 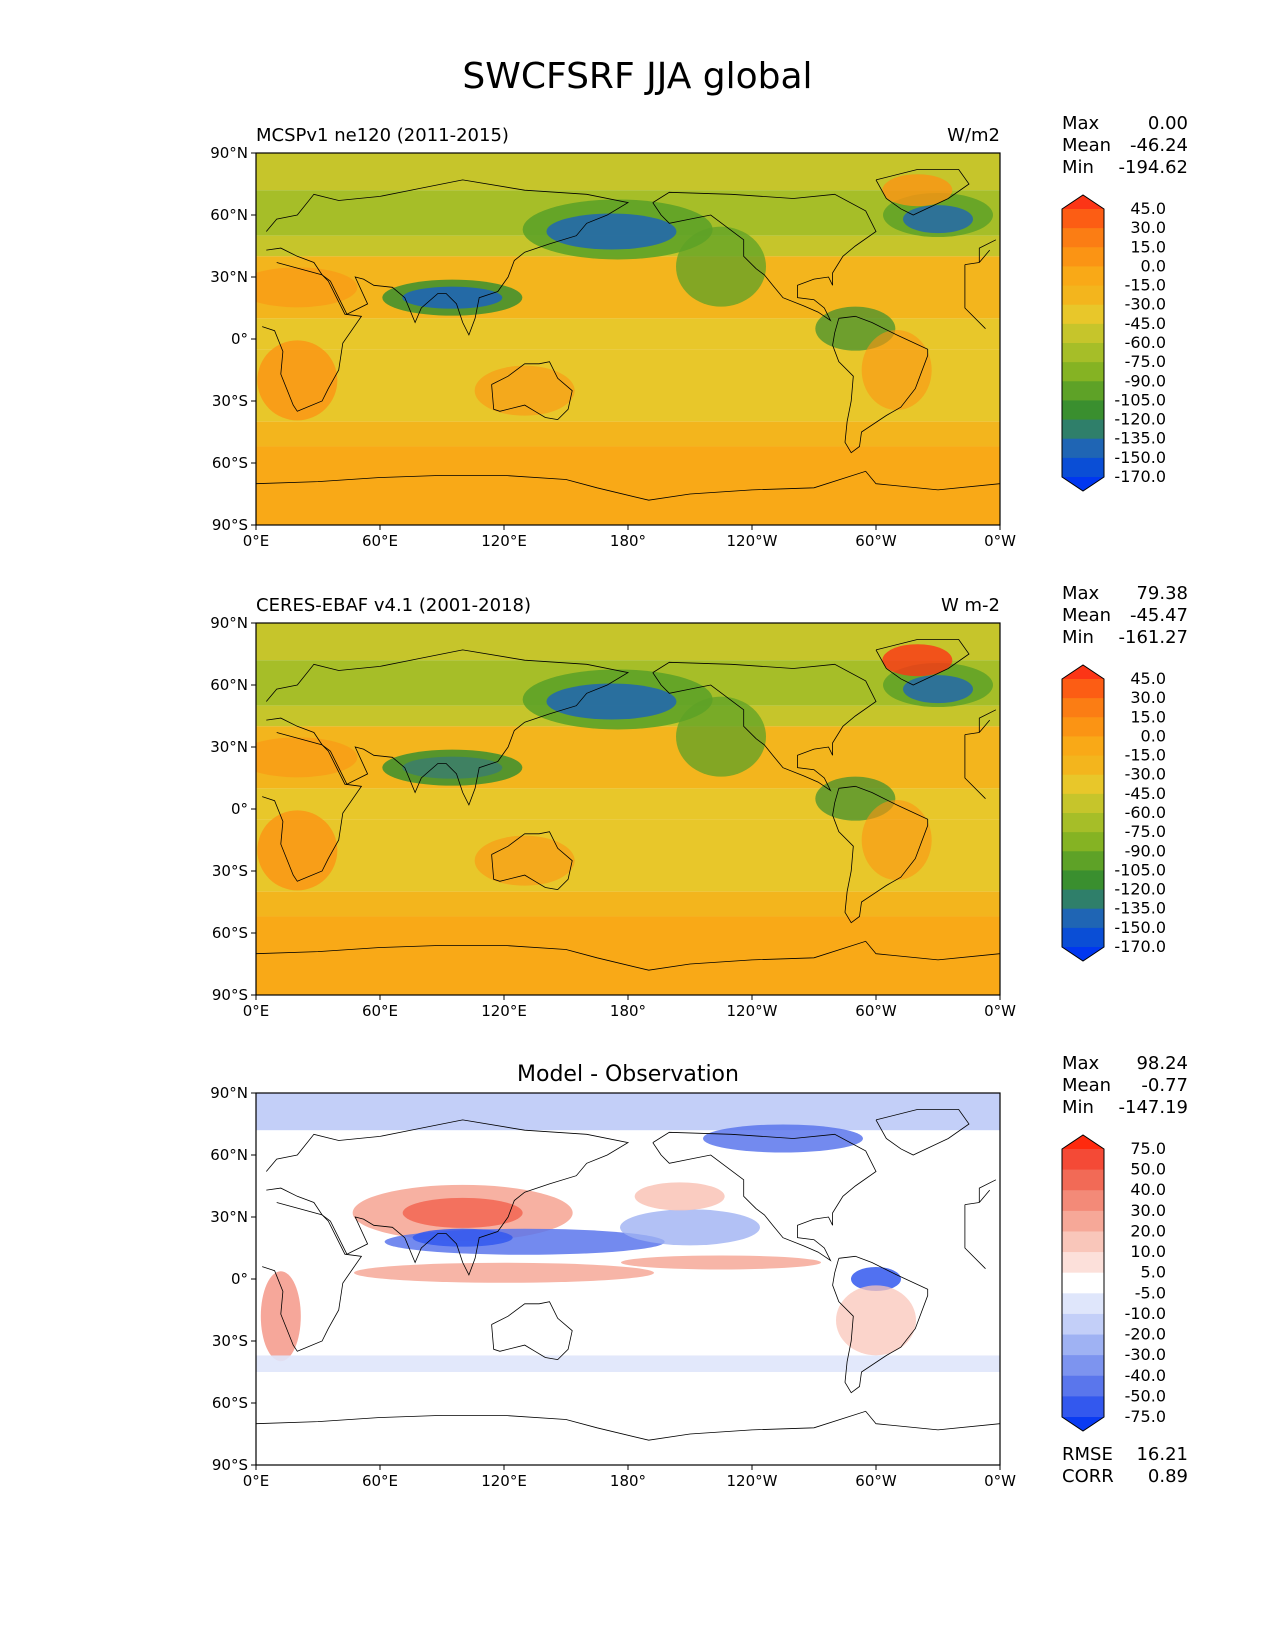 What do you see at coordinates (1148, 1148) in the screenshot?
I see `colorbar-level-label: 75.0` at bounding box center [1148, 1148].